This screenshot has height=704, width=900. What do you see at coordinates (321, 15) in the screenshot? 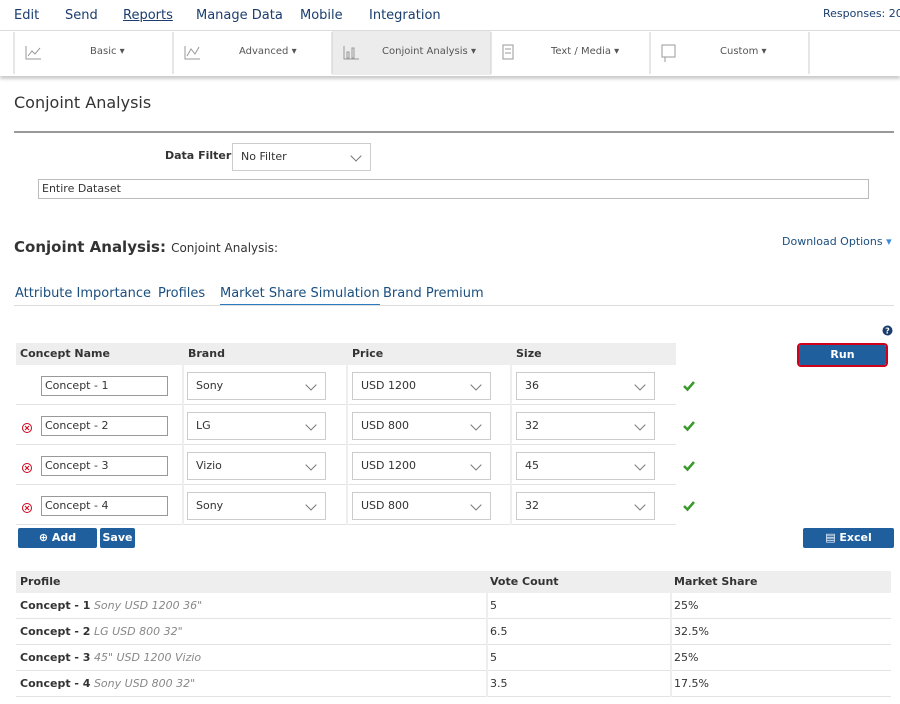
I see `menu-item: Mobile` at bounding box center [321, 15].